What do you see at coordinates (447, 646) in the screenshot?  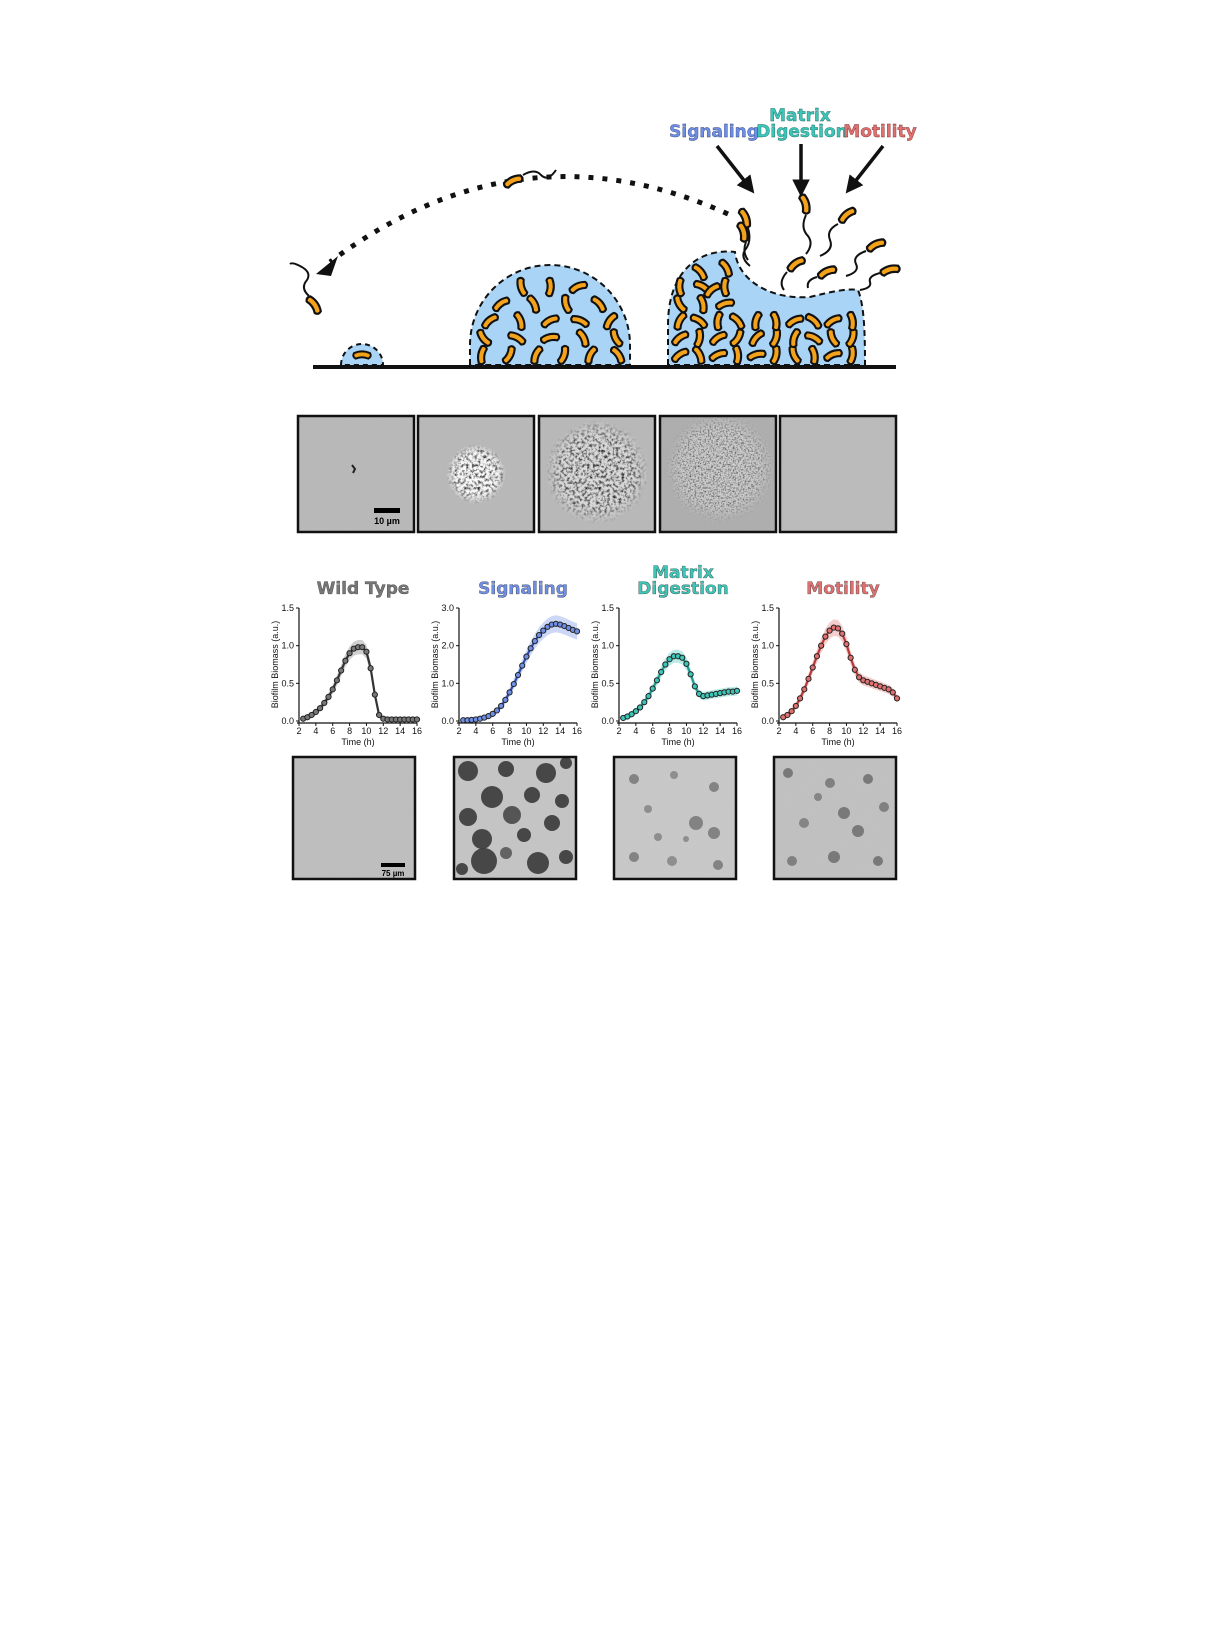 I see `y-tick-label: 2.0` at bounding box center [447, 646].